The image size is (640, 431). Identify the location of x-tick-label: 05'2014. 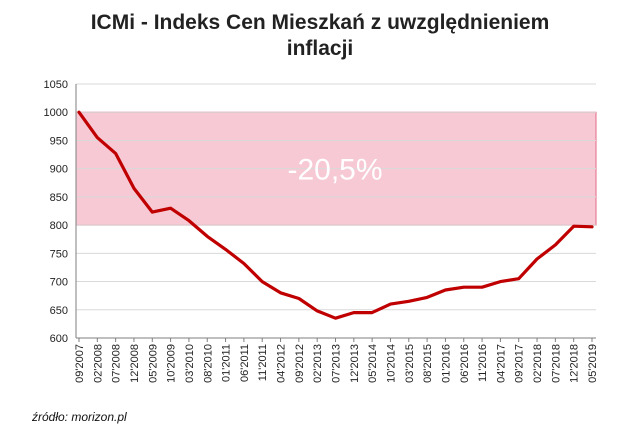
(373, 363).